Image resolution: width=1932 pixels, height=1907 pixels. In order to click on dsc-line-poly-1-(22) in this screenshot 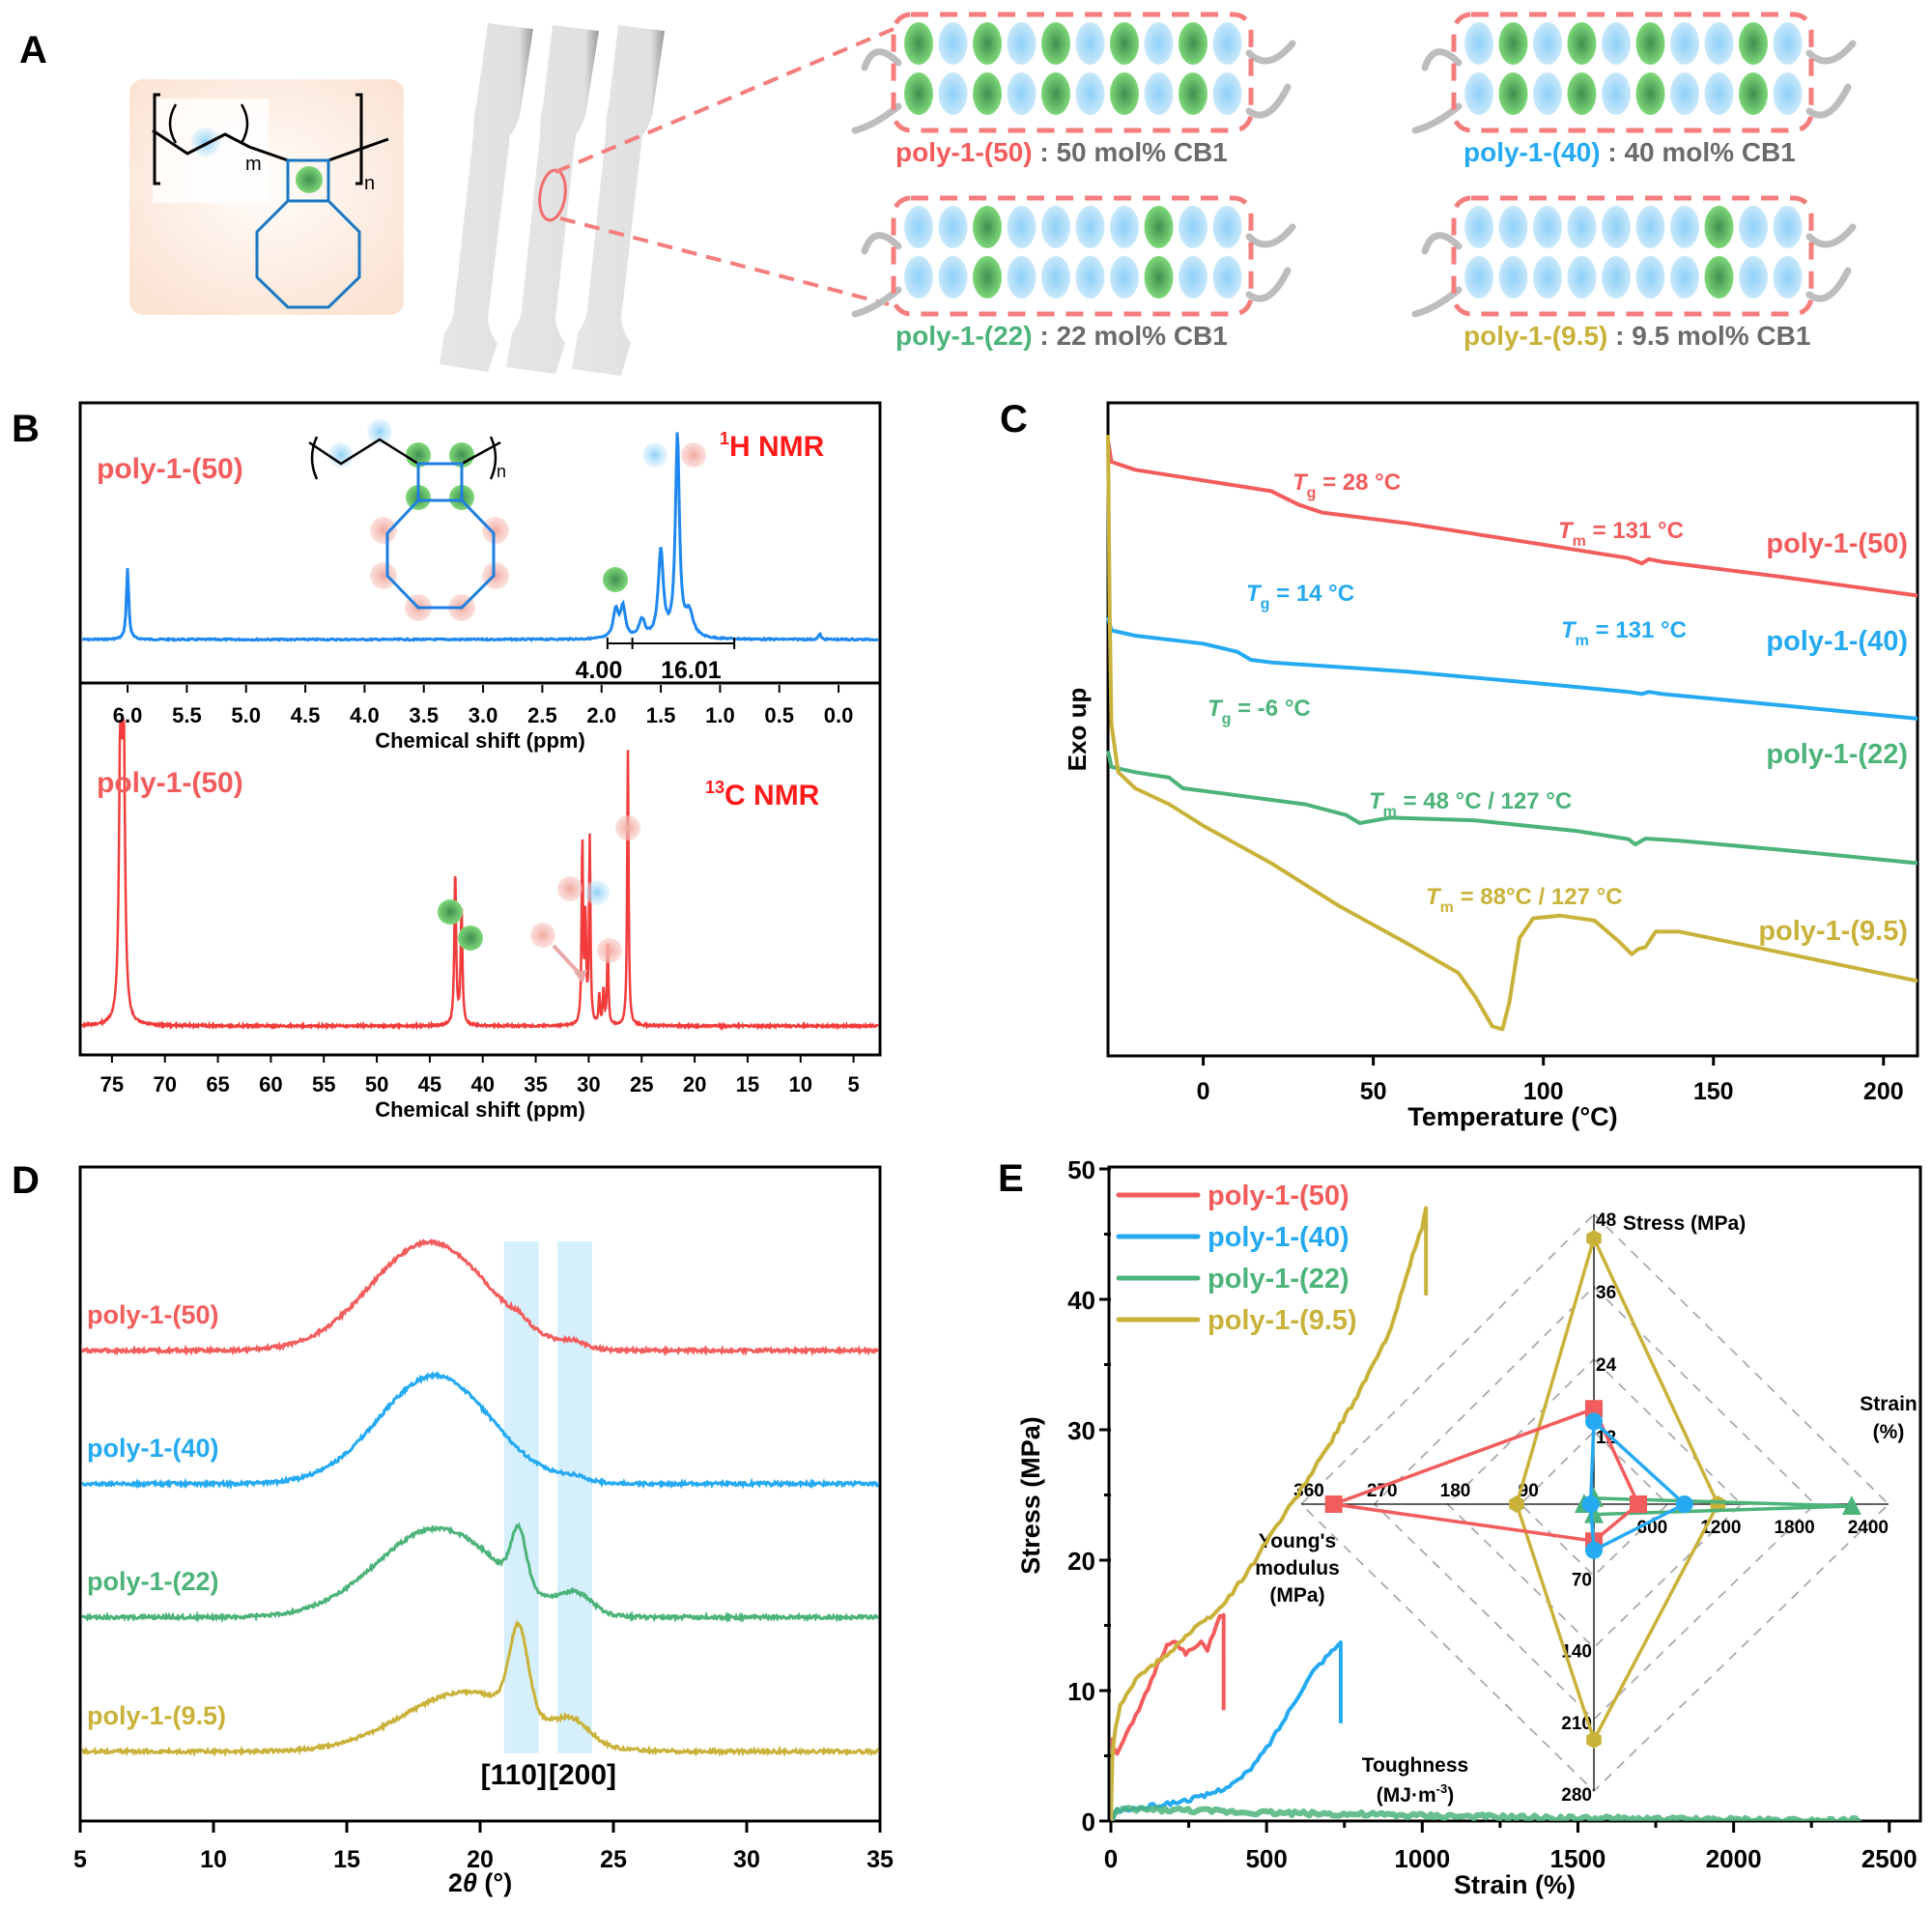, I will do `click(1512, 808)`.